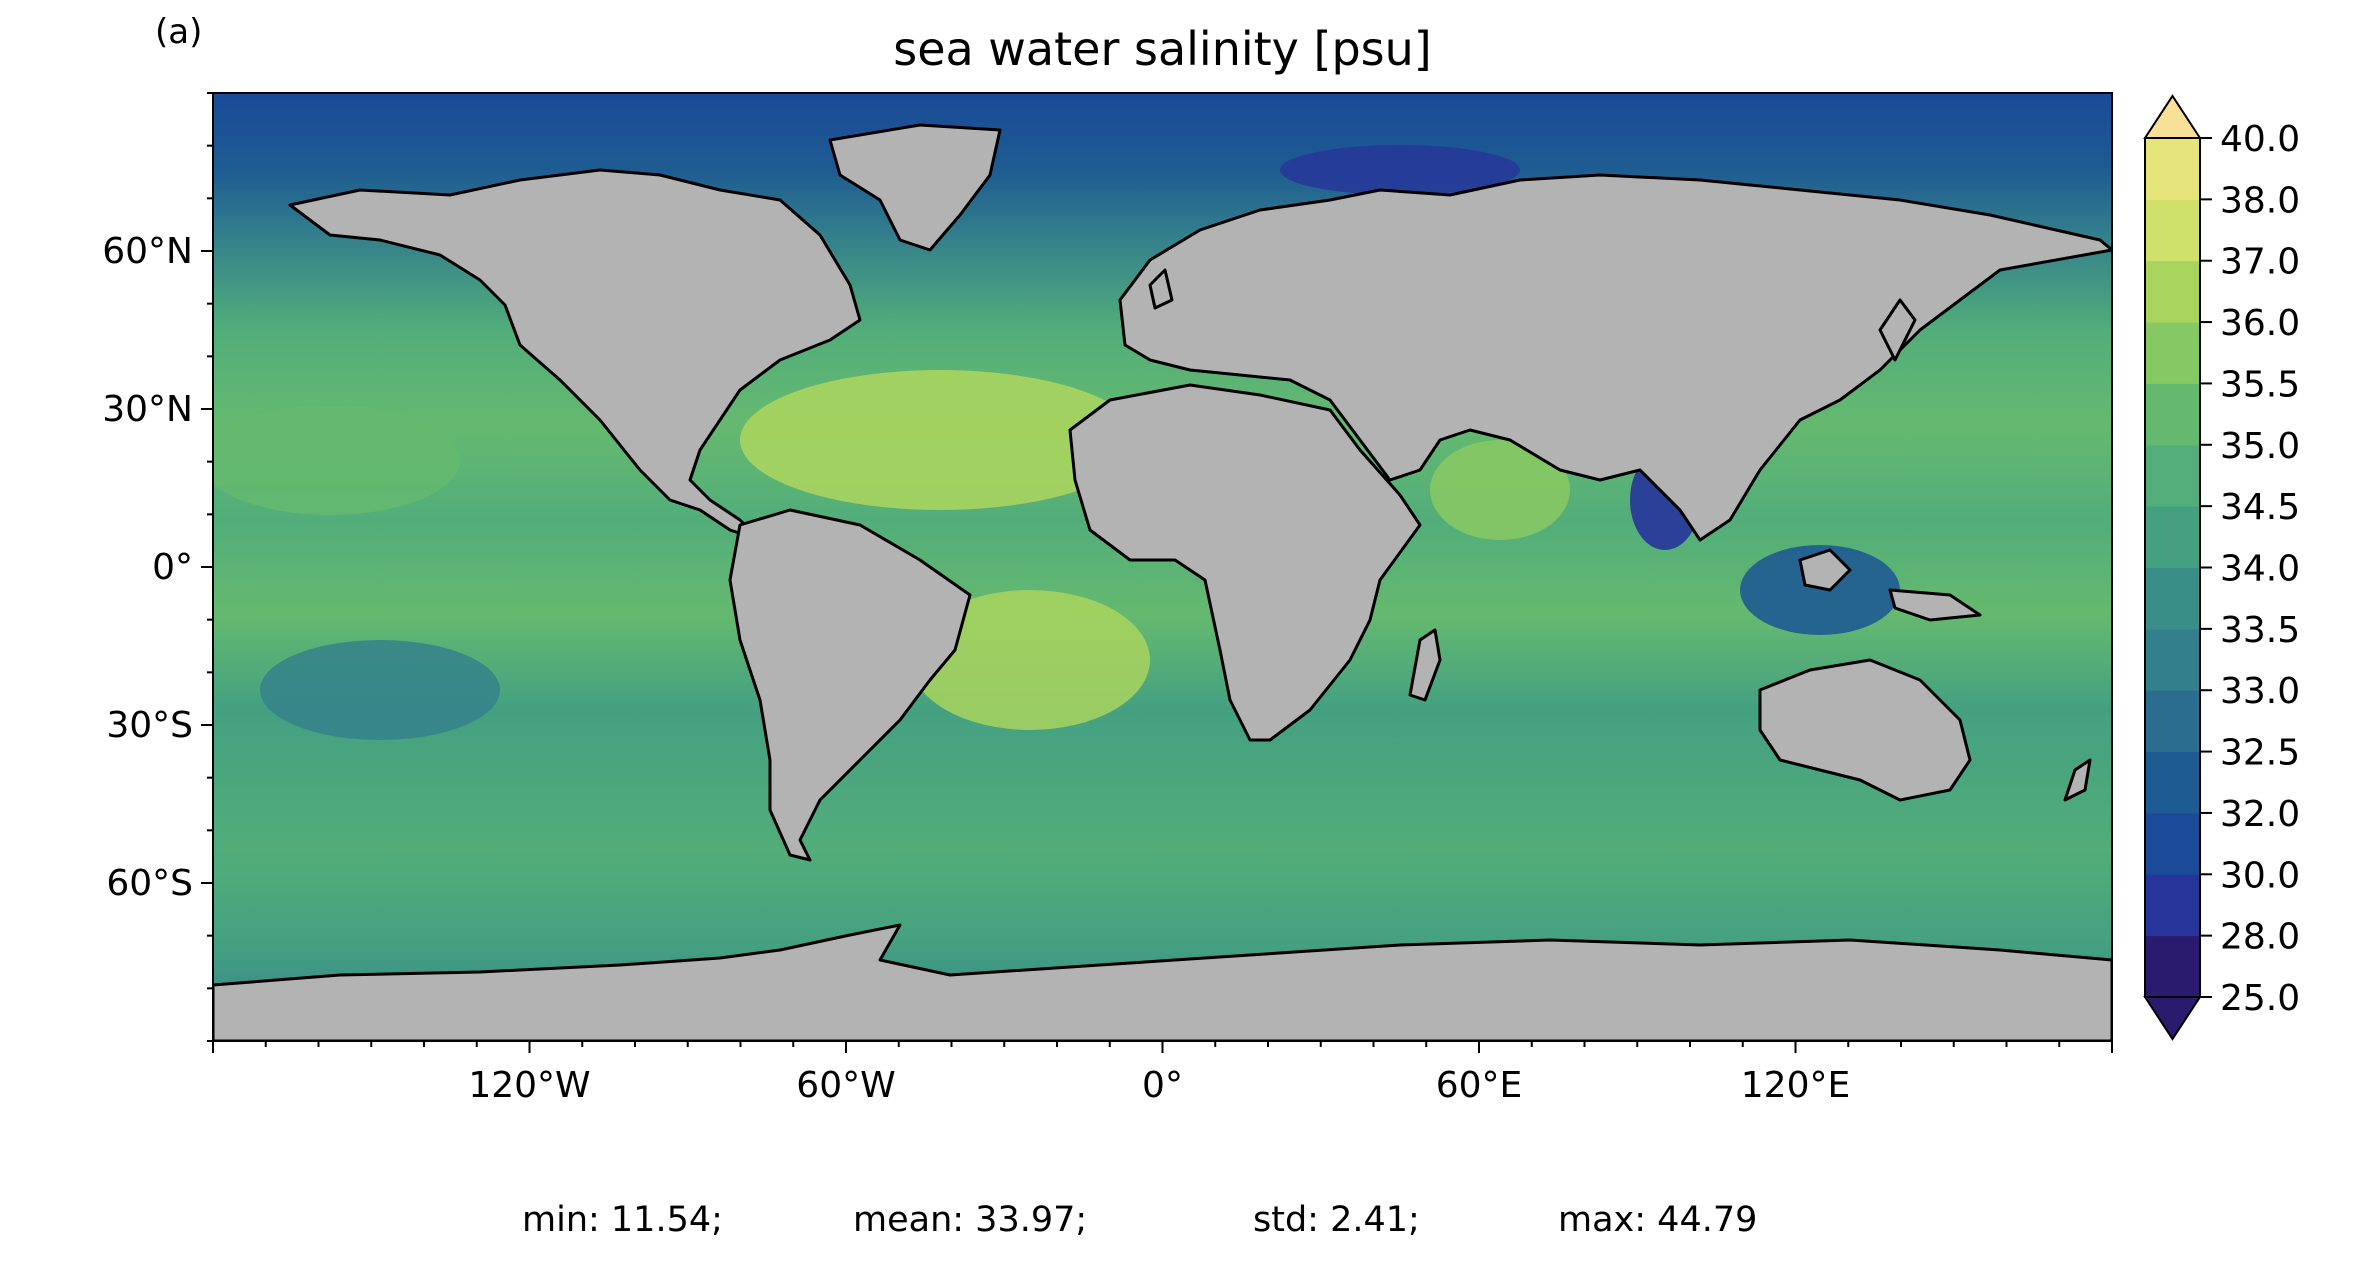  What do you see at coordinates (2260, 875) in the screenshot?
I see `colorbar-tick-label: 30.0` at bounding box center [2260, 875].